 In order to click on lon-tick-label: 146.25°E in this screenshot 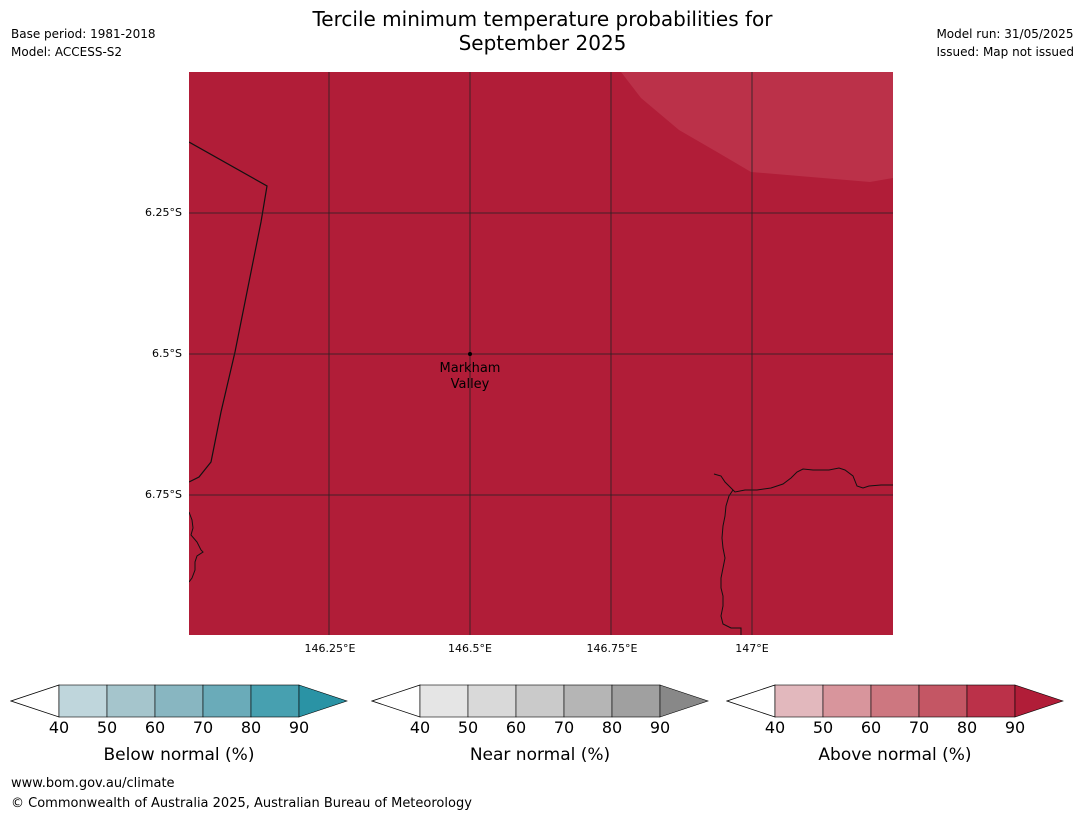, I will do `click(330, 648)`.